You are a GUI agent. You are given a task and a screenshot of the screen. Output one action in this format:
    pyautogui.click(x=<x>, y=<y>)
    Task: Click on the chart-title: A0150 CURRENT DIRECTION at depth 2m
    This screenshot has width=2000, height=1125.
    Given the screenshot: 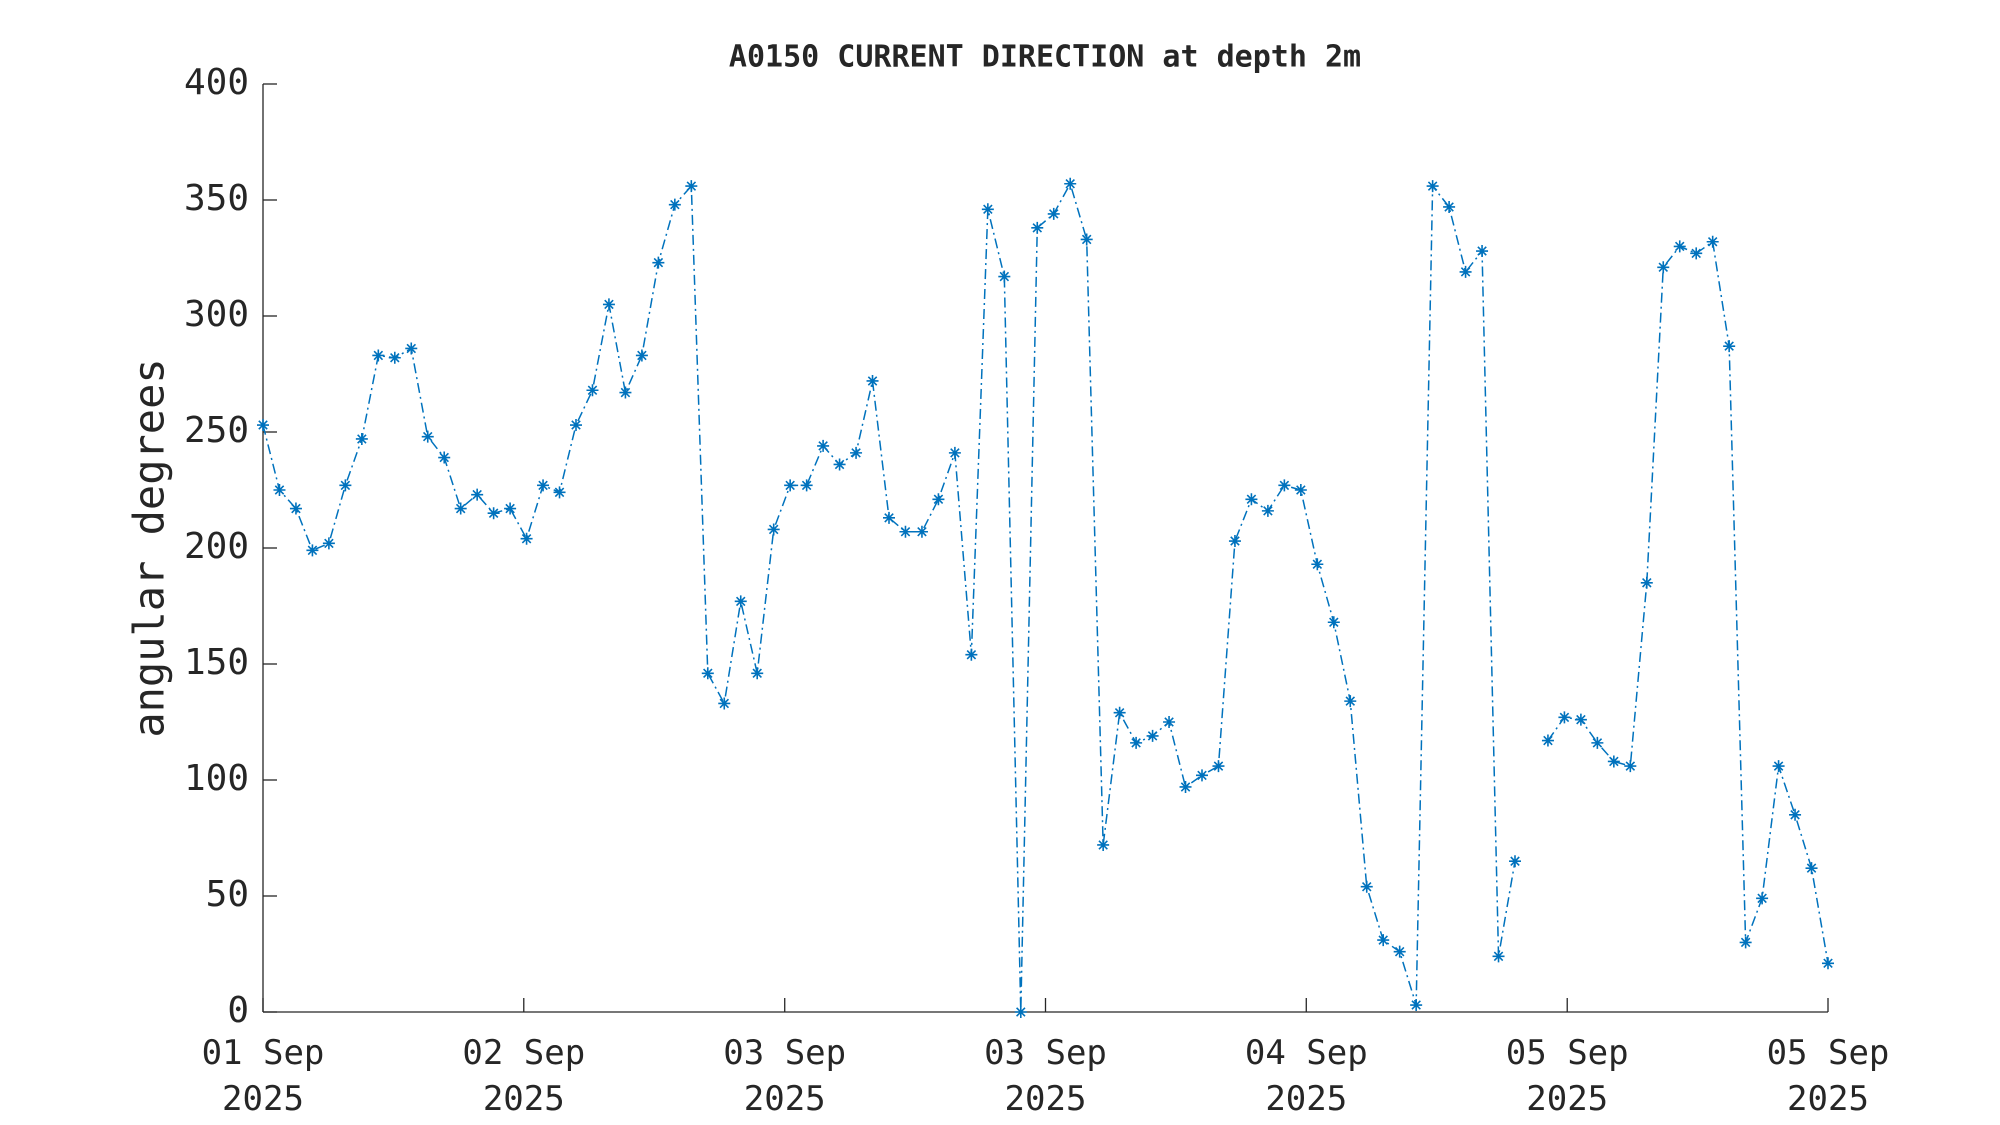 What is the action you would take?
    pyautogui.click(x=1045, y=57)
    